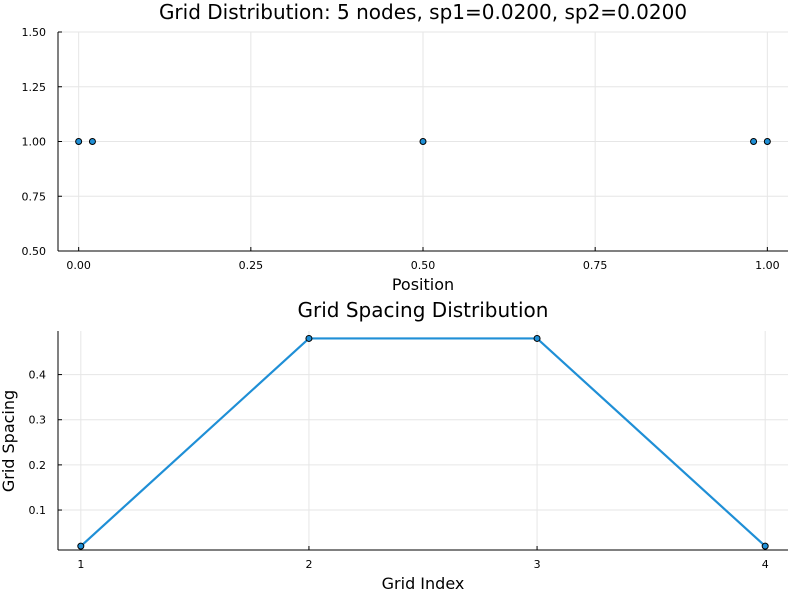 The width and height of the screenshot is (800, 600). I want to click on x-axis-label: Grid Index, so click(423, 583).